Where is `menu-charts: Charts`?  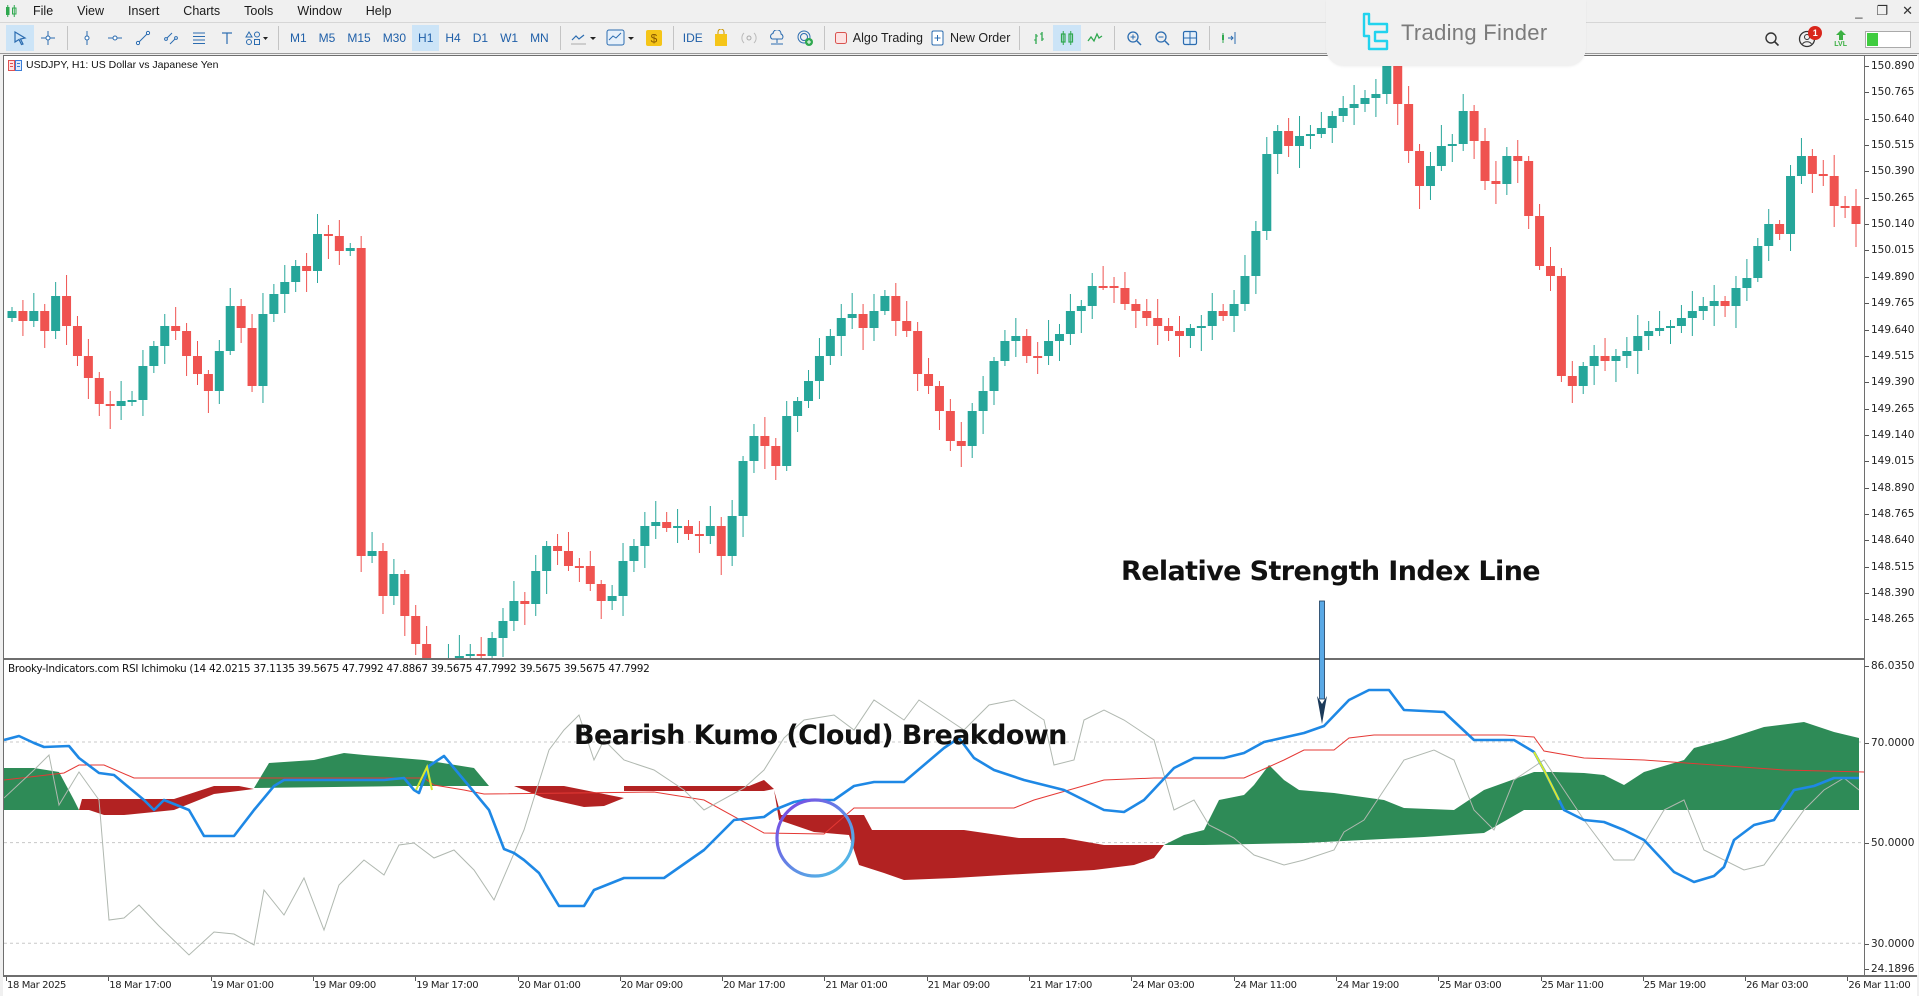
menu-charts: Charts is located at coordinates (202, 11).